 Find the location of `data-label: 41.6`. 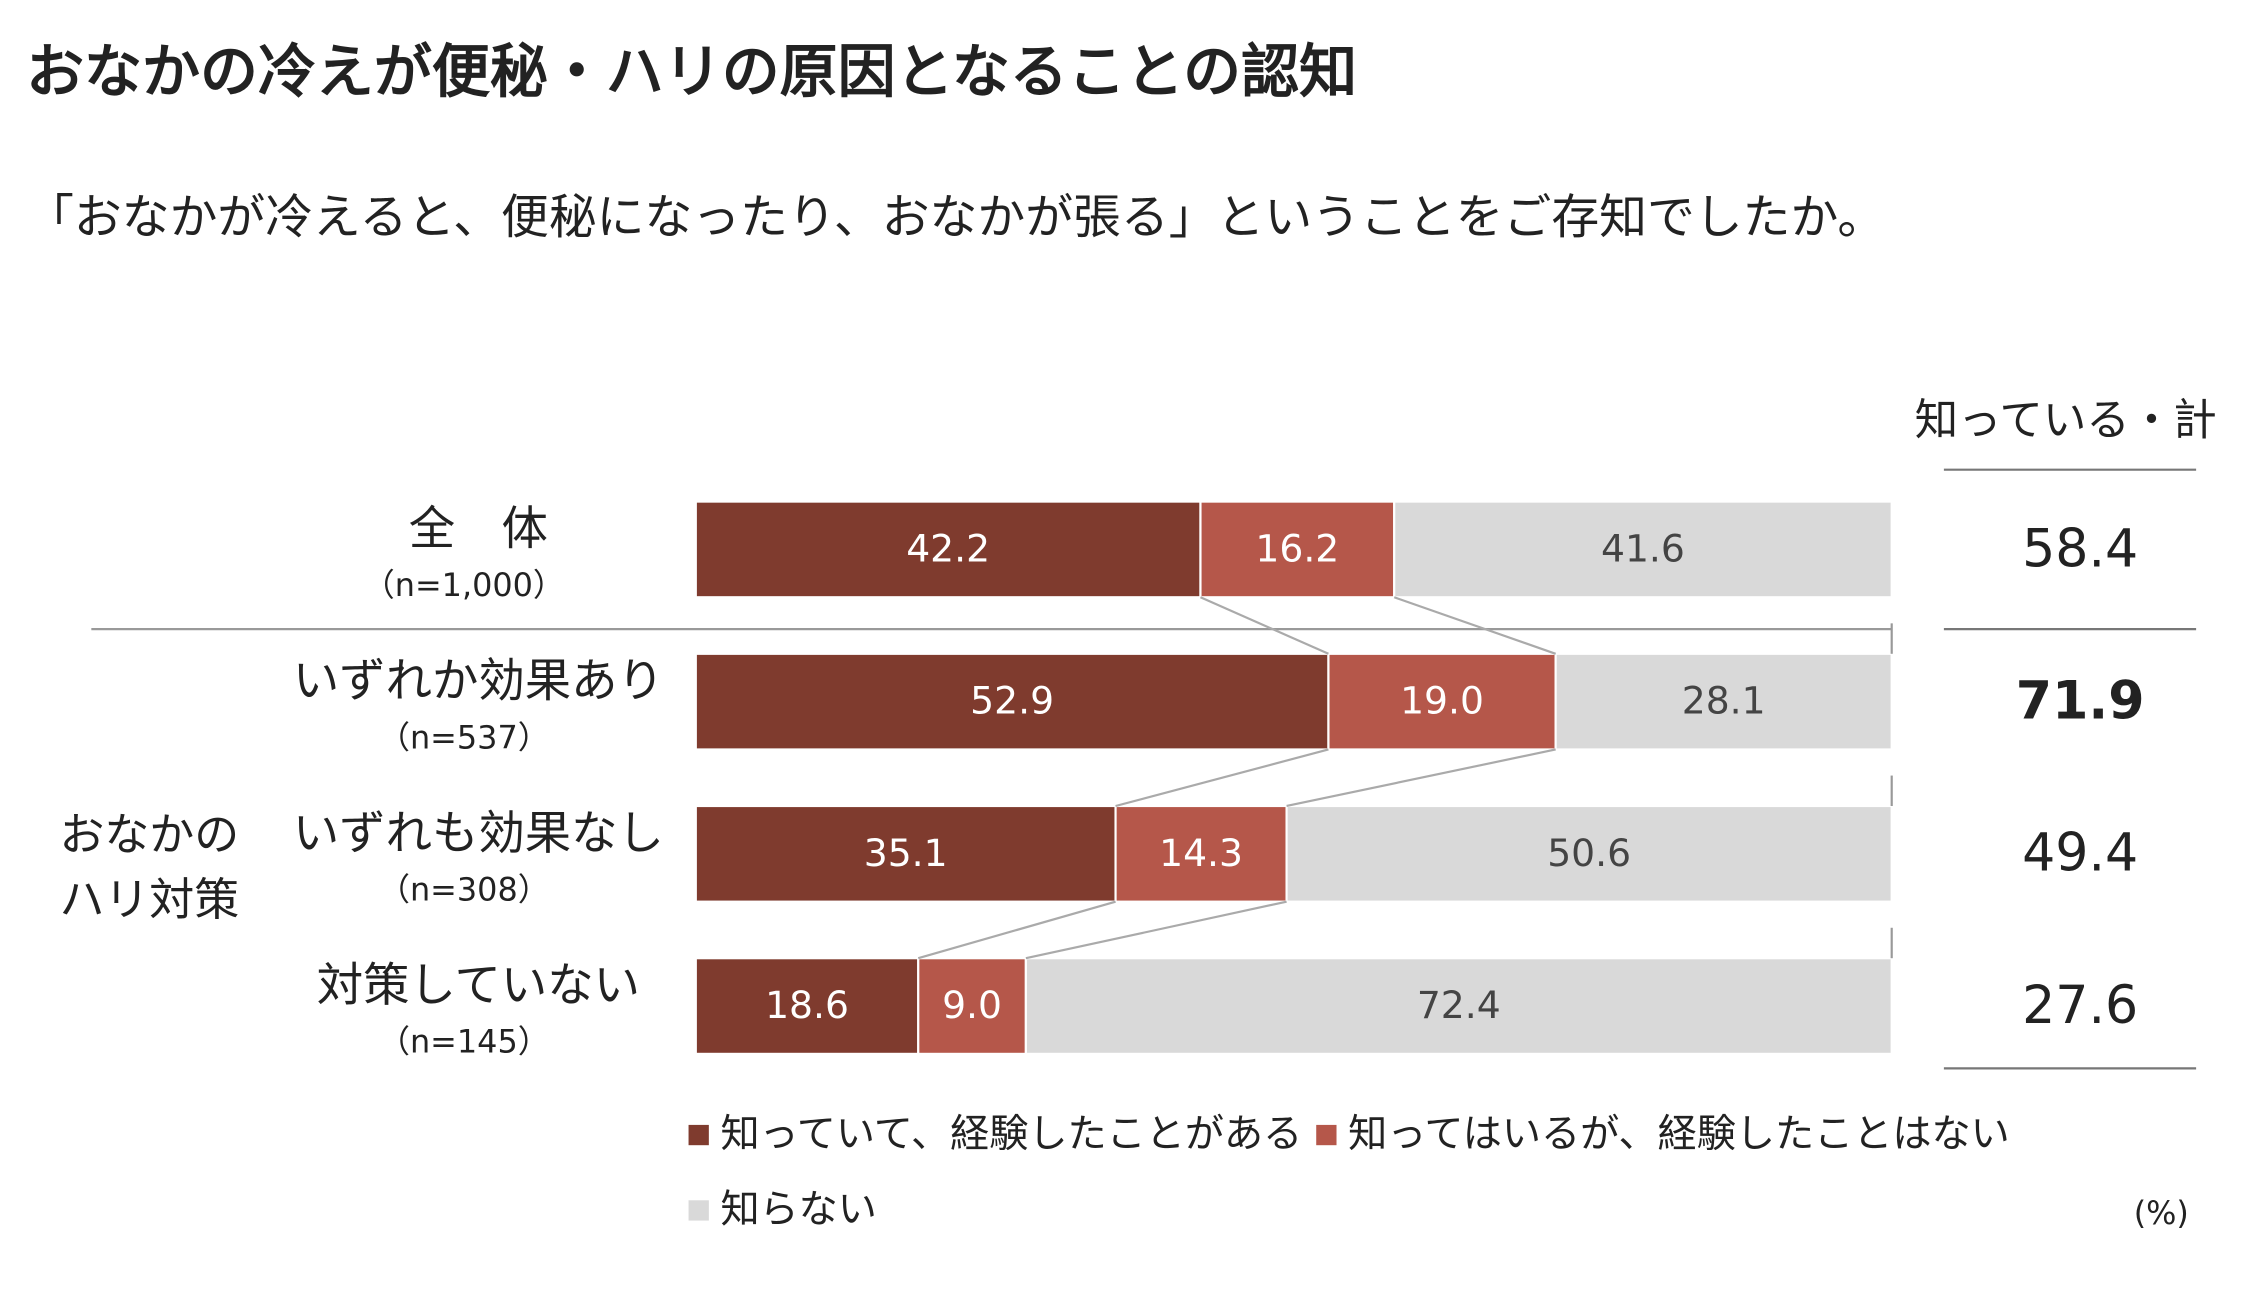

data-label: 41.6 is located at coordinates (1643, 548).